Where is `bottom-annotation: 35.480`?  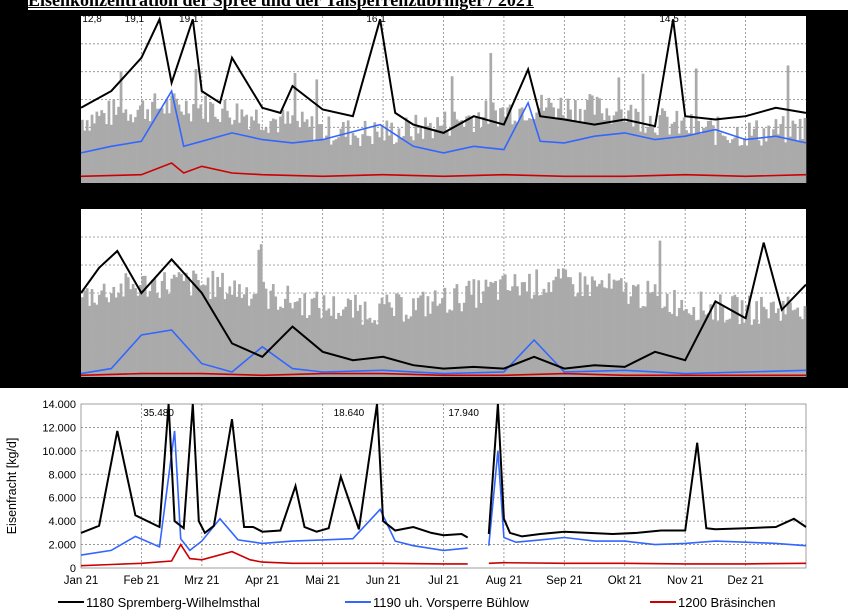 bottom-annotation: 35.480 is located at coordinates (158, 413).